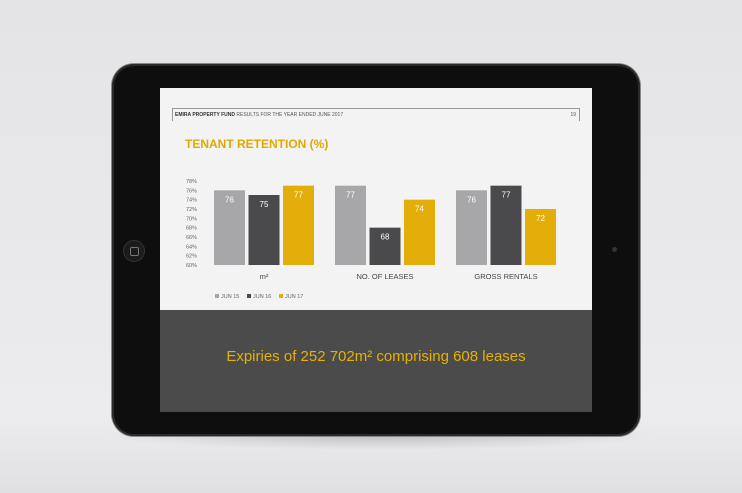 Image resolution: width=742 pixels, height=493 pixels. What do you see at coordinates (385, 237) in the screenshot?
I see `data-label: 68` at bounding box center [385, 237].